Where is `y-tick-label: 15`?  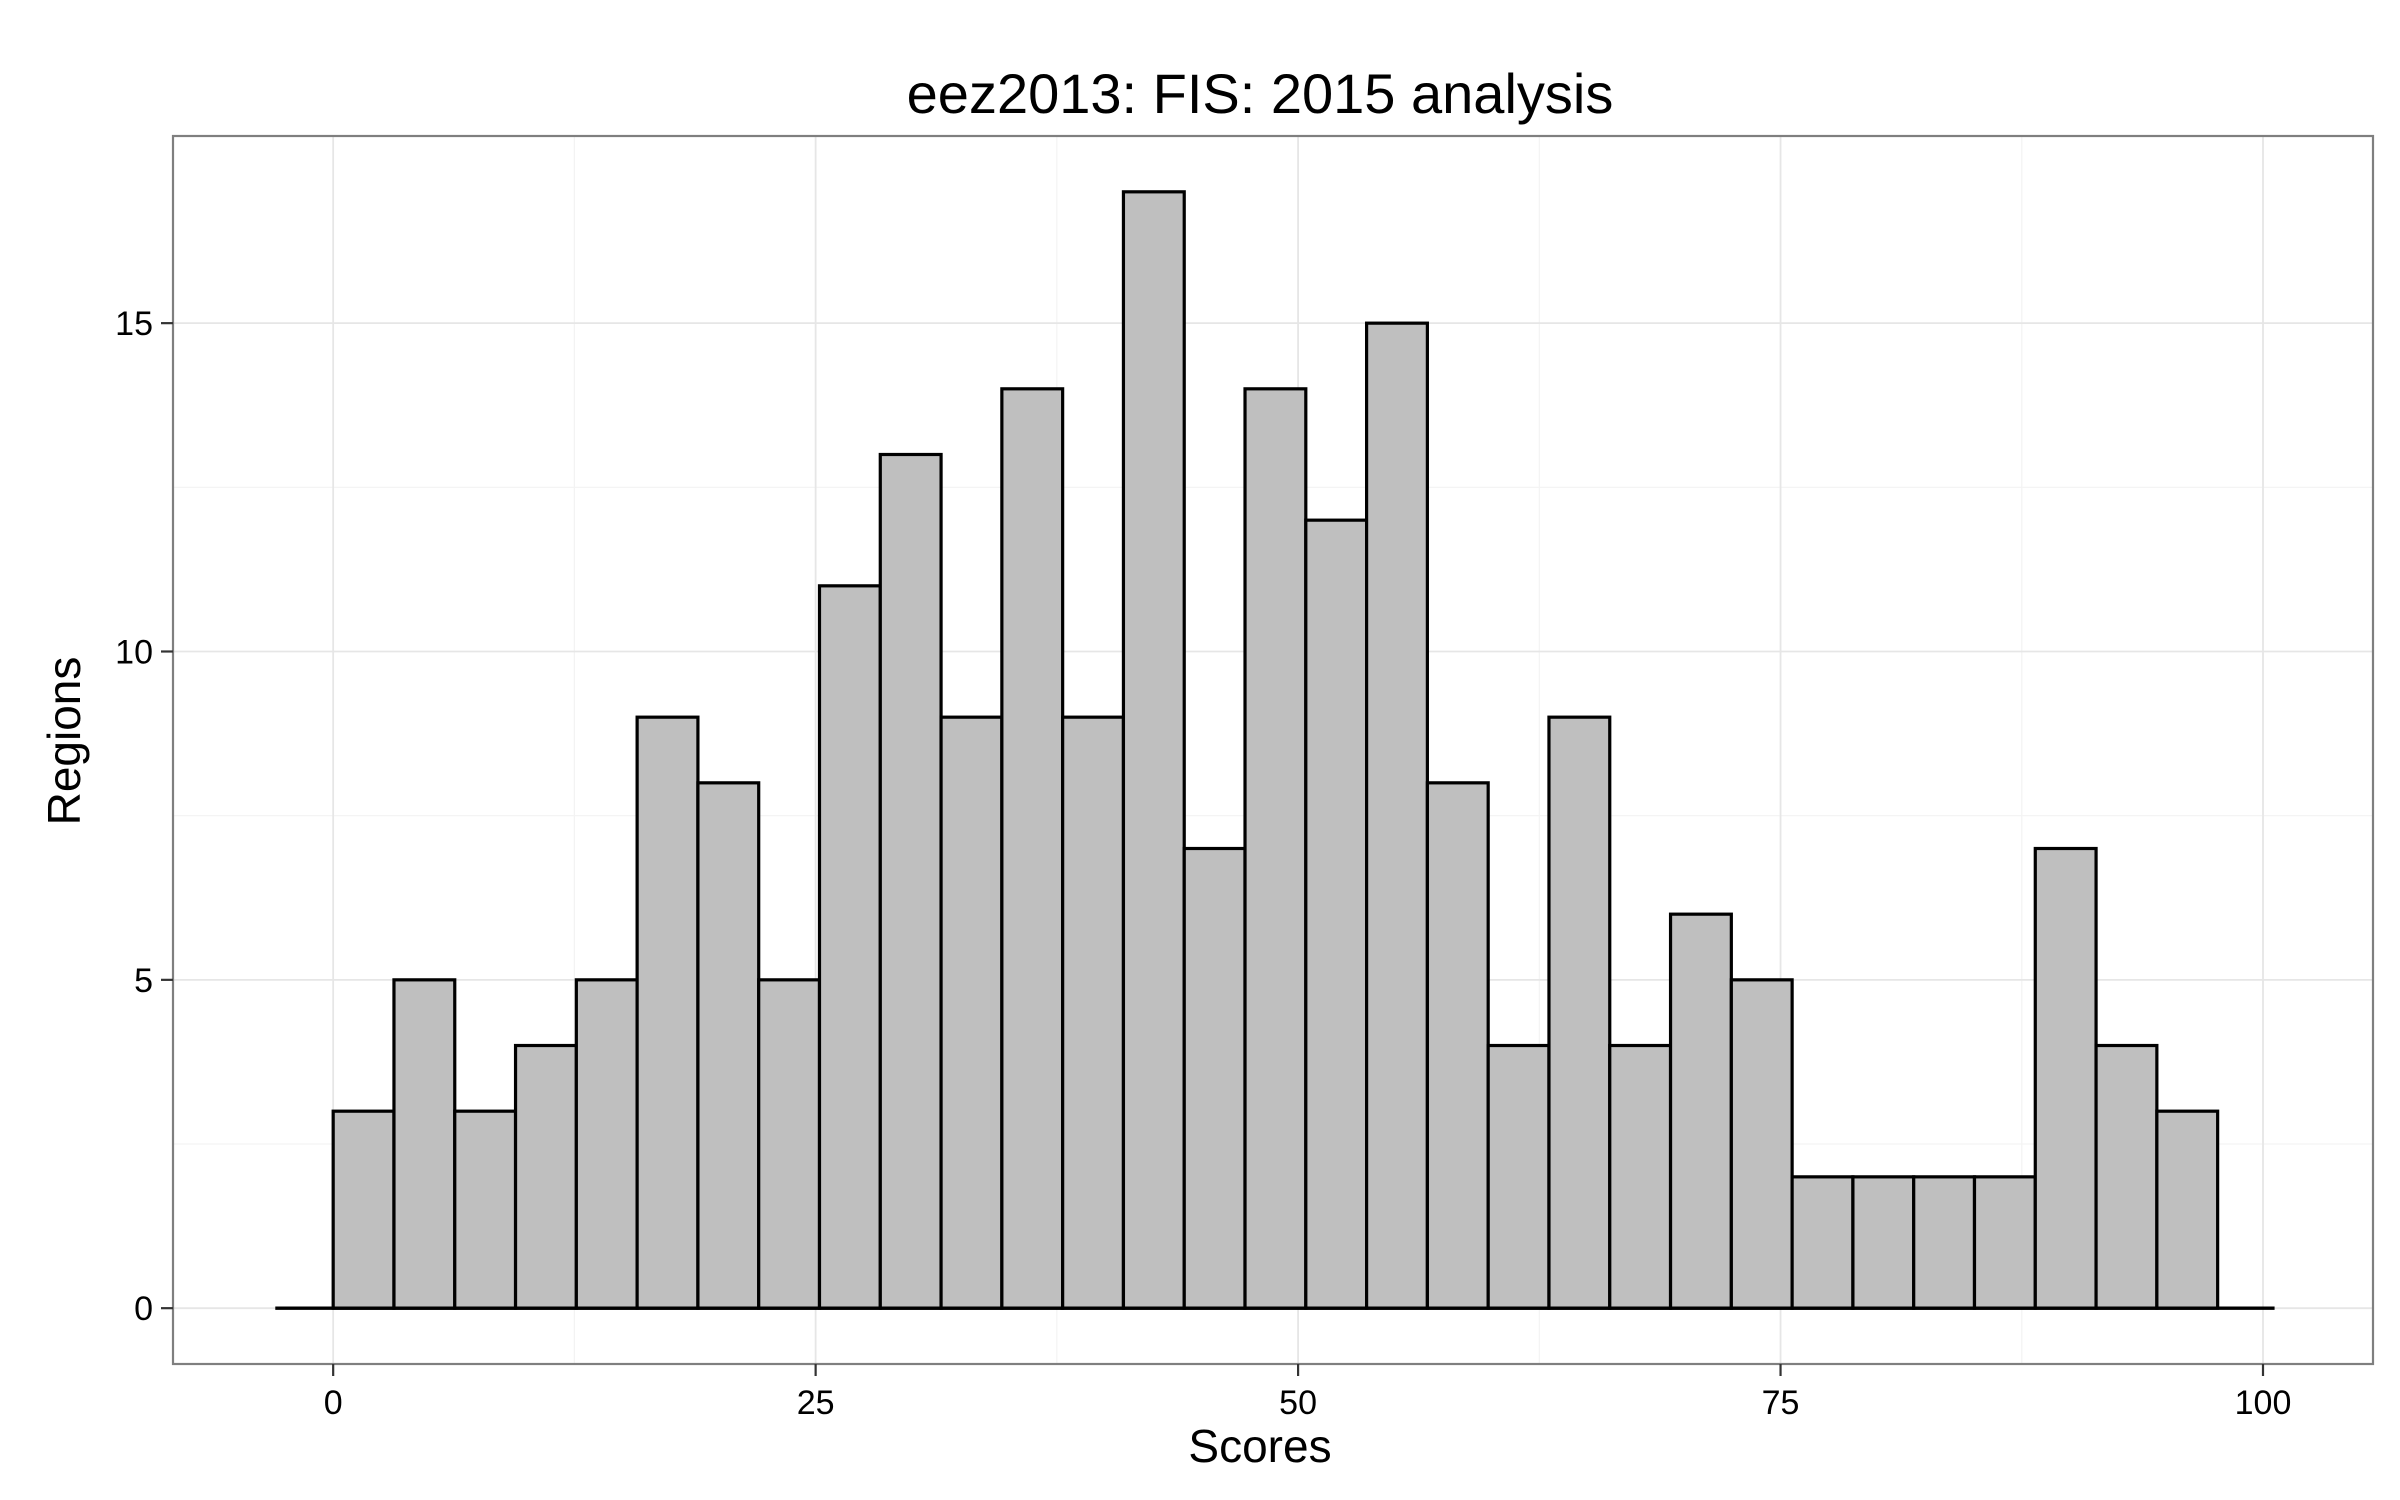
y-tick-label: 15 is located at coordinates (134, 324).